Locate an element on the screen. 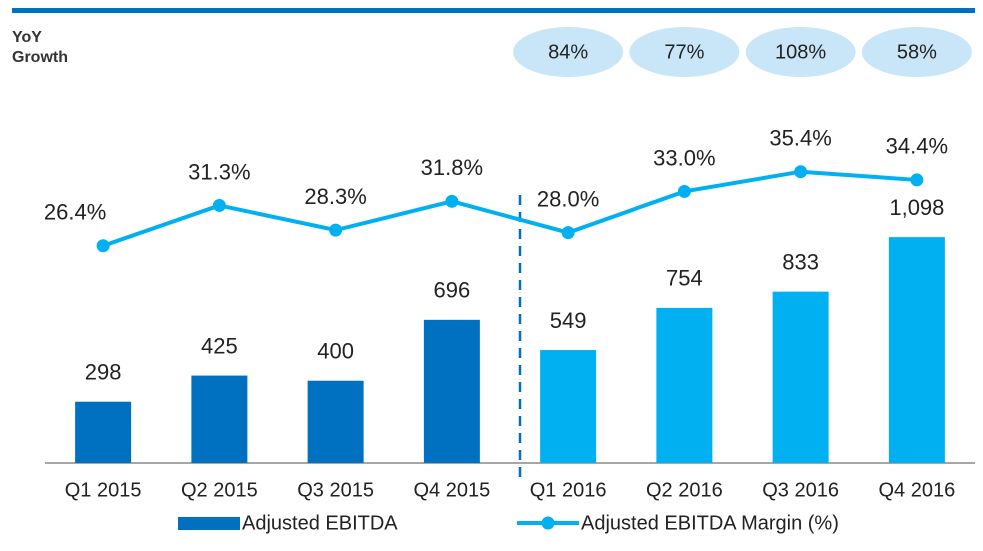  data-label: 425 is located at coordinates (219, 345).